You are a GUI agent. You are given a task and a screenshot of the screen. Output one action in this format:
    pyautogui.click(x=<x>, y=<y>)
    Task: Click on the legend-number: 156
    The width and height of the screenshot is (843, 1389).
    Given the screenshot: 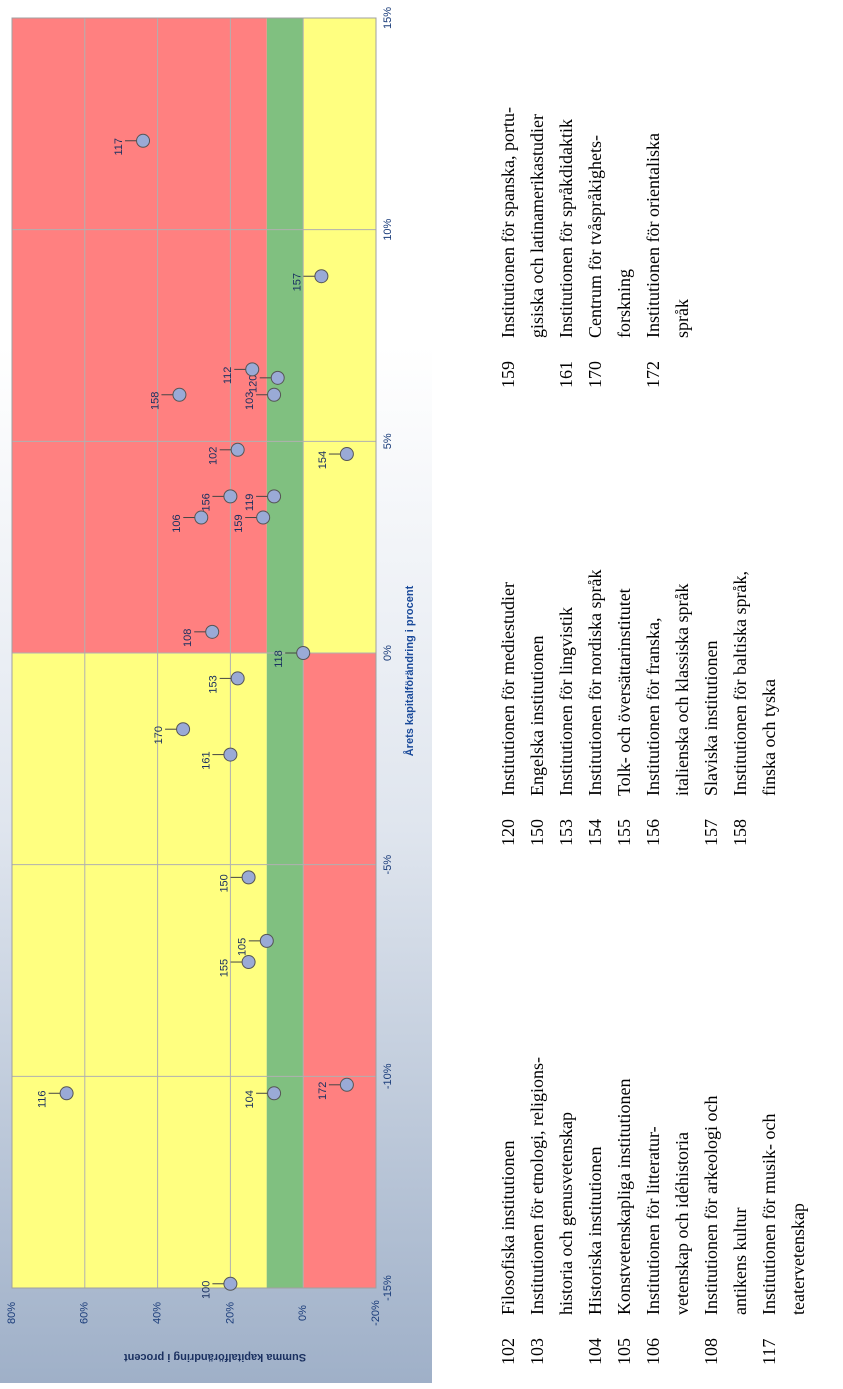 What is the action you would take?
    pyautogui.click(x=653, y=832)
    